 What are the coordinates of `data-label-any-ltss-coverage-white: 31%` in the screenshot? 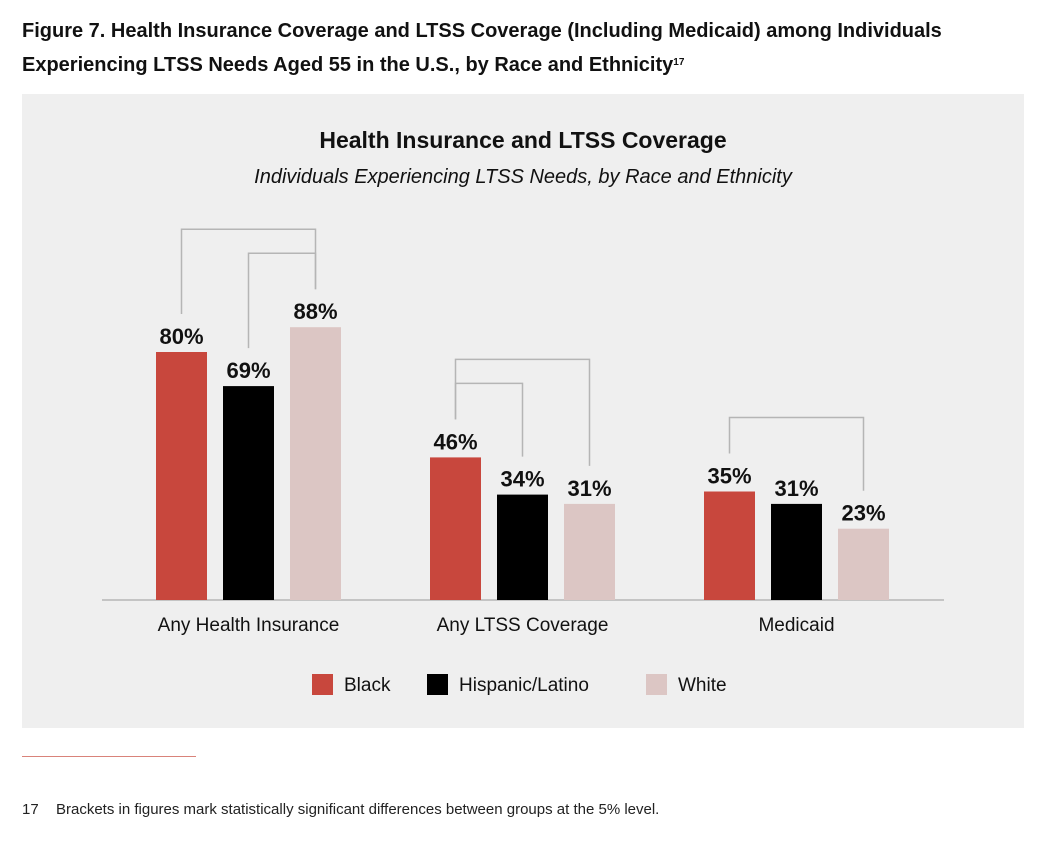 It's located at (589, 488).